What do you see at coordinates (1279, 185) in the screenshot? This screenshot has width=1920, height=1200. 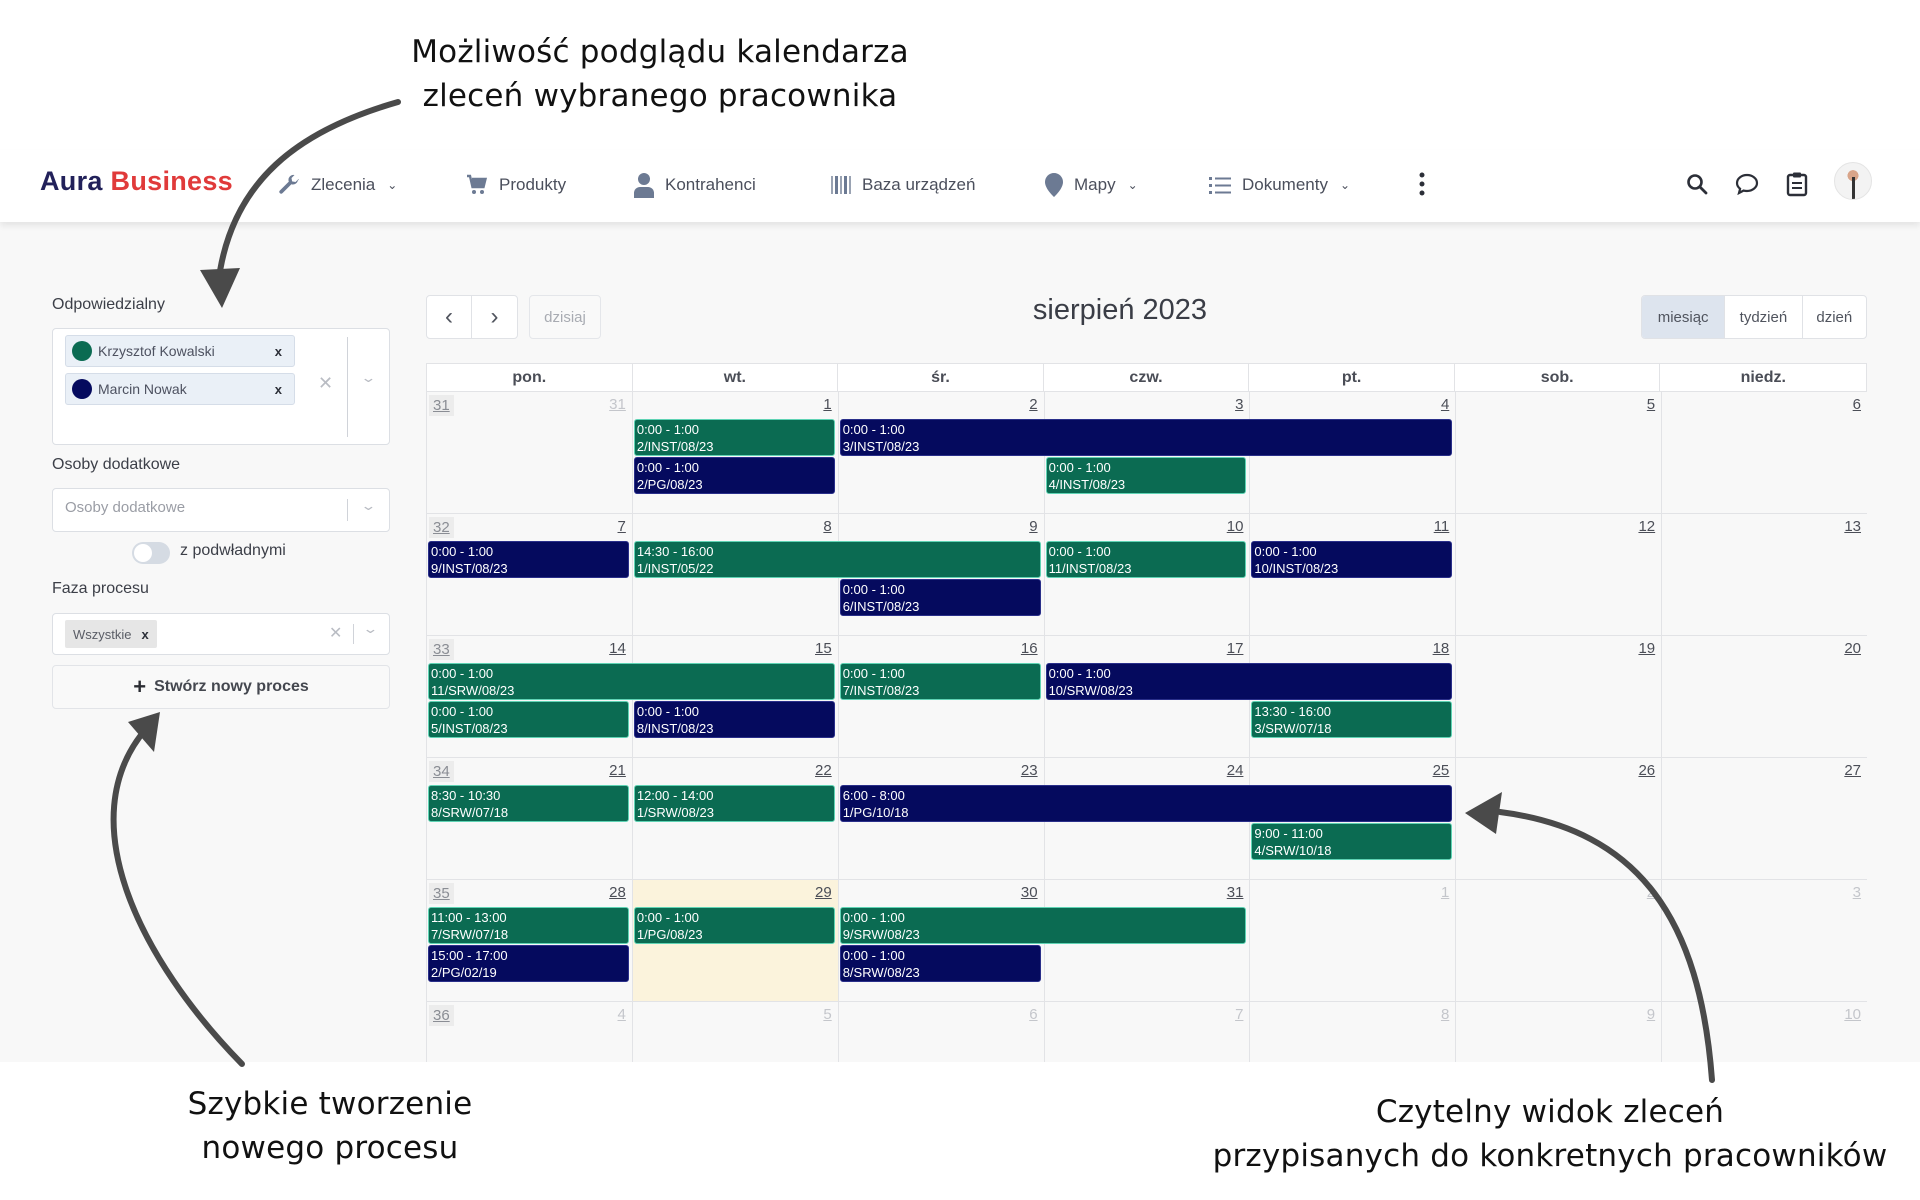 I see `nav-dokumenty: Dokumenty ⌄` at bounding box center [1279, 185].